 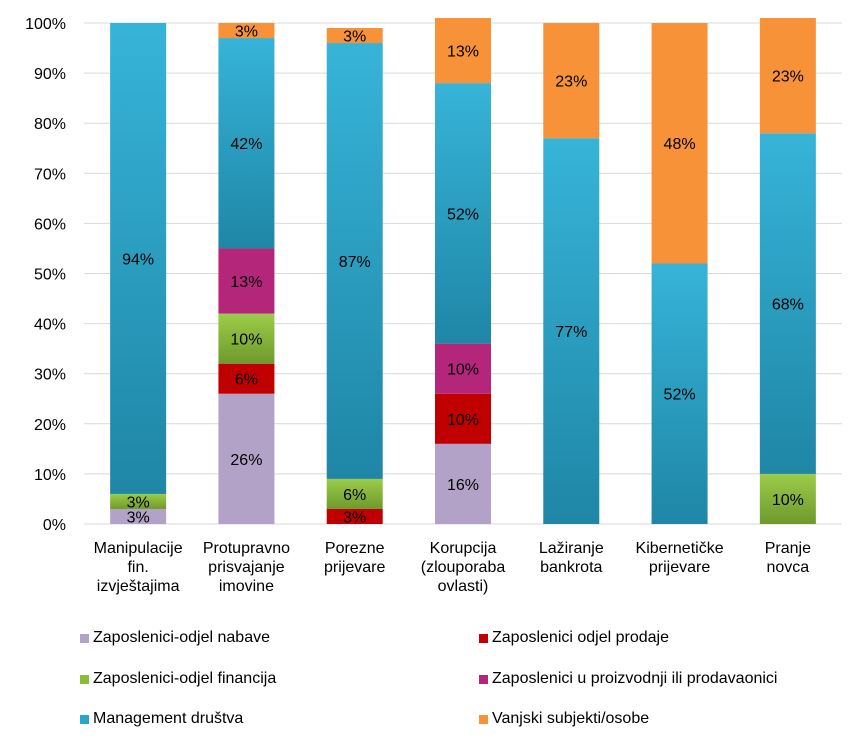 I want to click on y-tick-label: 0%, so click(x=54, y=525).